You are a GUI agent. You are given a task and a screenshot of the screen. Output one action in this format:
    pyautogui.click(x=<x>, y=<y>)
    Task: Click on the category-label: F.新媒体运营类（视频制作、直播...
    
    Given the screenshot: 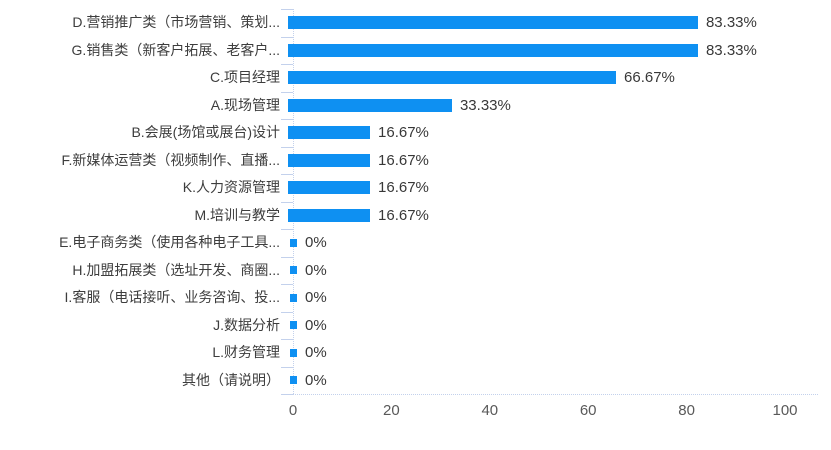 What is the action you would take?
    pyautogui.click(x=170, y=159)
    